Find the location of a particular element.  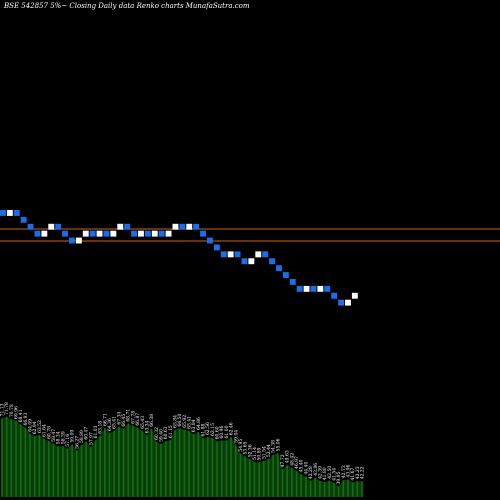

volume-label: 55.06 is located at coordinates (278, 444).